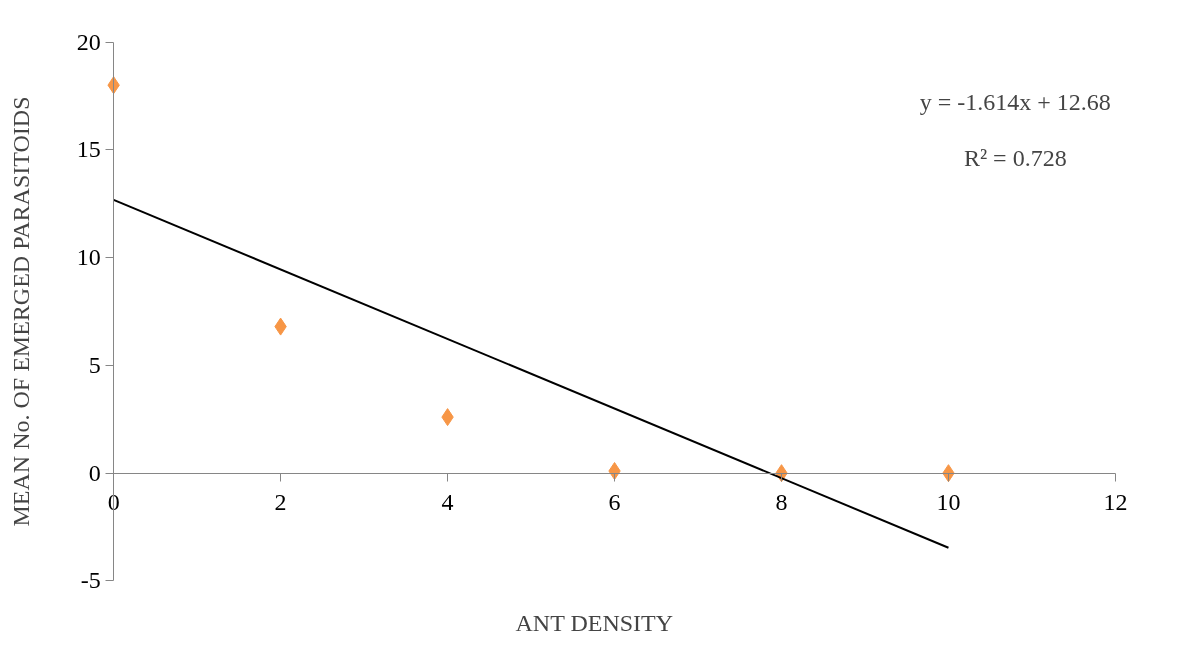 Image resolution: width=1182 pixels, height=666 pixels. Describe the element at coordinates (94, 364) in the screenshot. I see `y-tick-label: 5` at that location.